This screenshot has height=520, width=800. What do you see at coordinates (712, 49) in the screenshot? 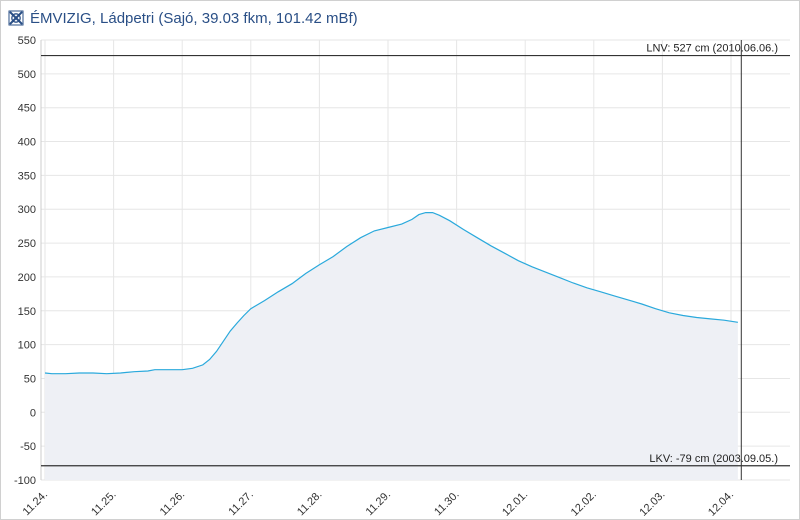
I see `reference-line-label: LNV: 527 cm (2010.06.06.)` at bounding box center [712, 49].